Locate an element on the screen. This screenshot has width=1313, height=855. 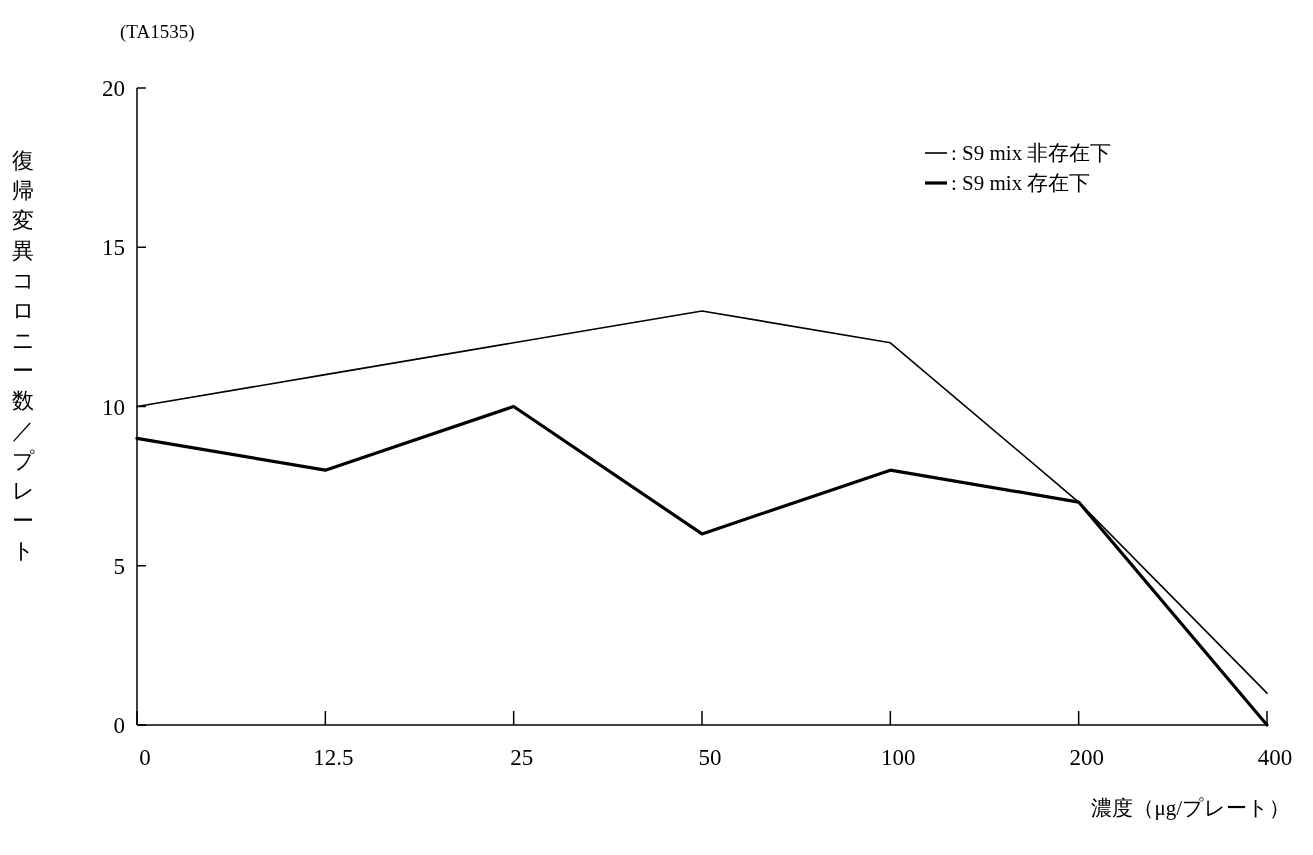
y-tick-label: 15 is located at coordinates (113, 248).